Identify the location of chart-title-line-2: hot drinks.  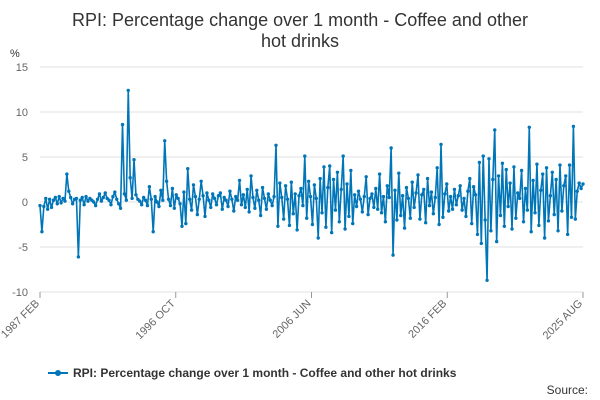
(300, 41).